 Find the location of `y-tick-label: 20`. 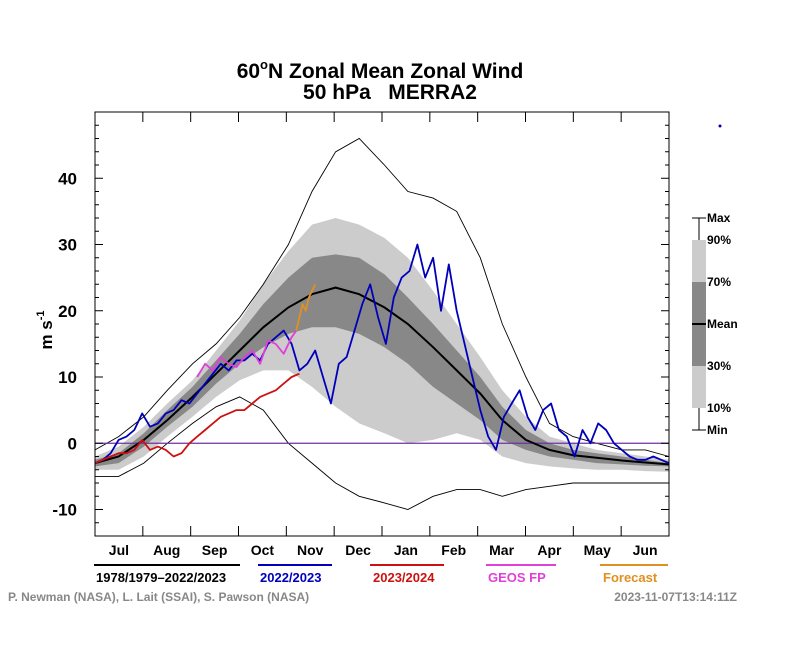

y-tick-label: 20 is located at coordinates (67, 311).